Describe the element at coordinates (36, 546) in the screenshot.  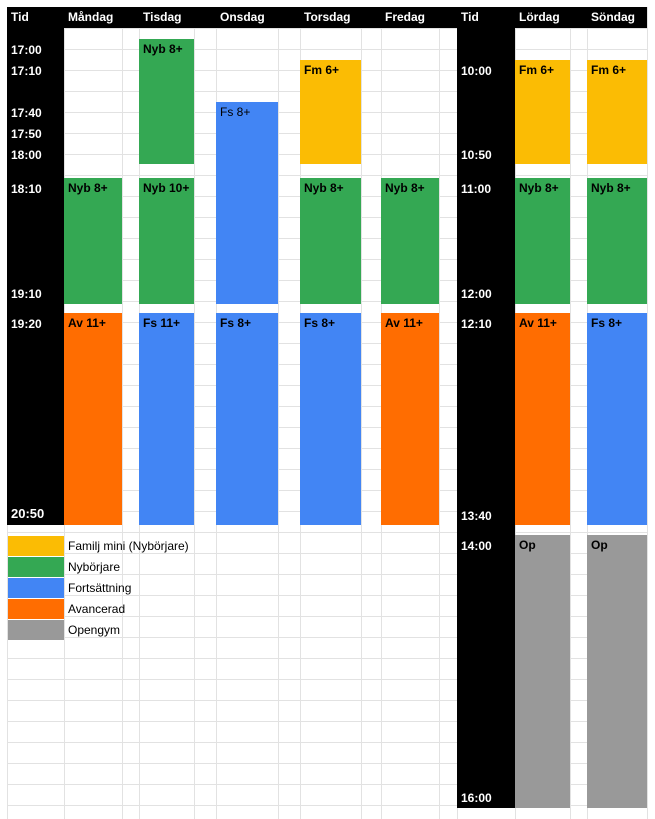
I see `legend-swatch-familj-mini` at that location.